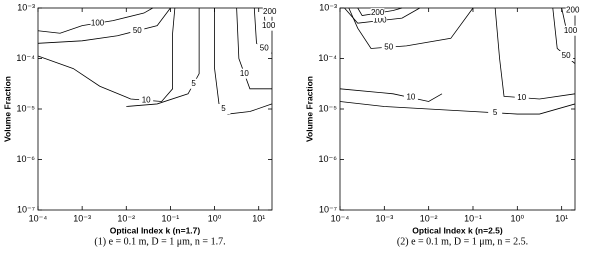 This screenshot has height=254, width=600. What do you see at coordinates (462, 241) in the screenshot?
I see `caption: (2) e = 0.1 m, D = 1 μm, n = 2.5.` at bounding box center [462, 241].